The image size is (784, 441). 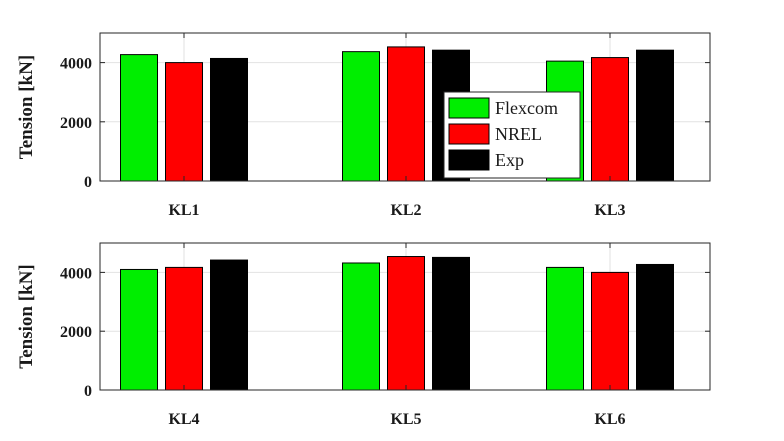 I want to click on bar-exp-kl3, so click(x=655, y=115).